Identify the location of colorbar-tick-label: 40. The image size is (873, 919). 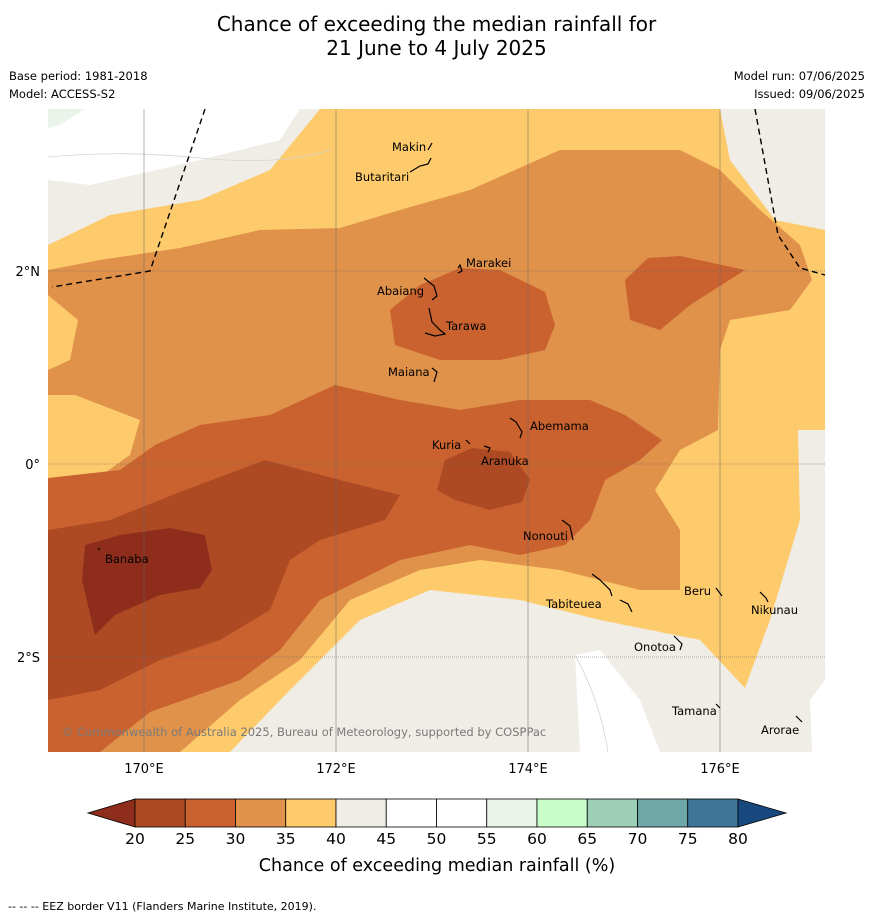
(336, 839).